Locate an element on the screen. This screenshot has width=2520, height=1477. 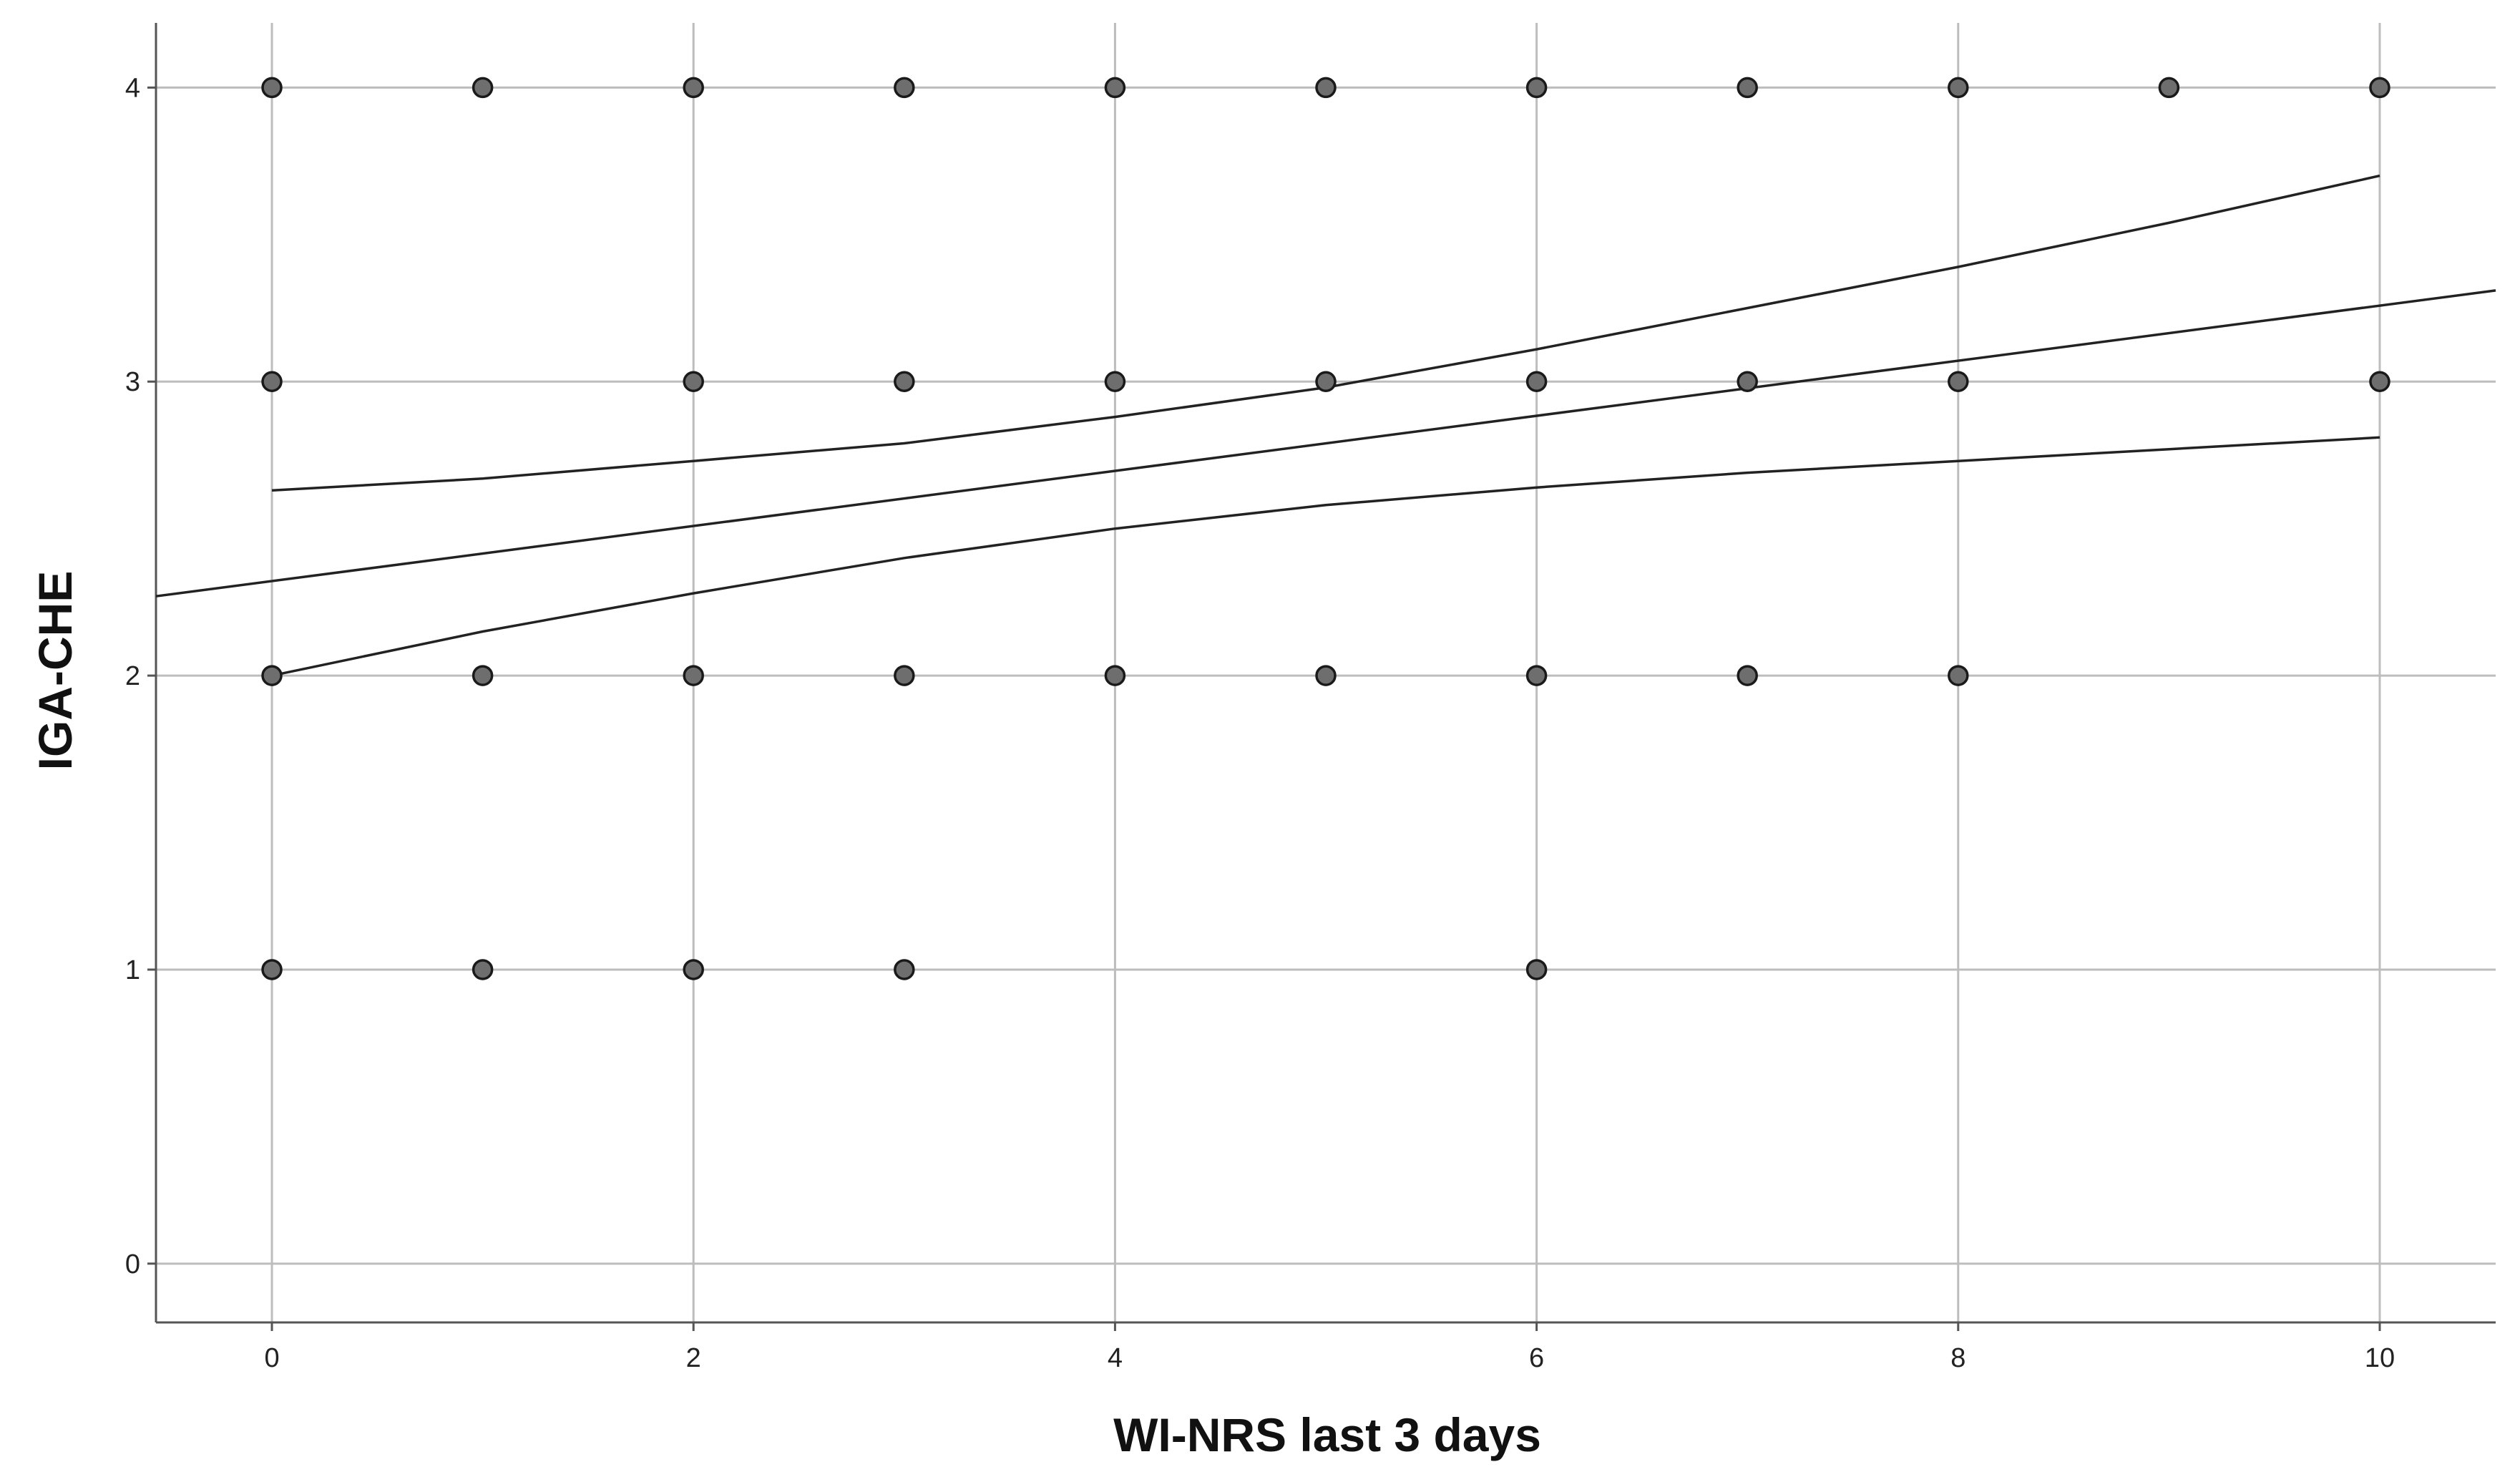
y-tick-label: 3 is located at coordinates (132, 382).